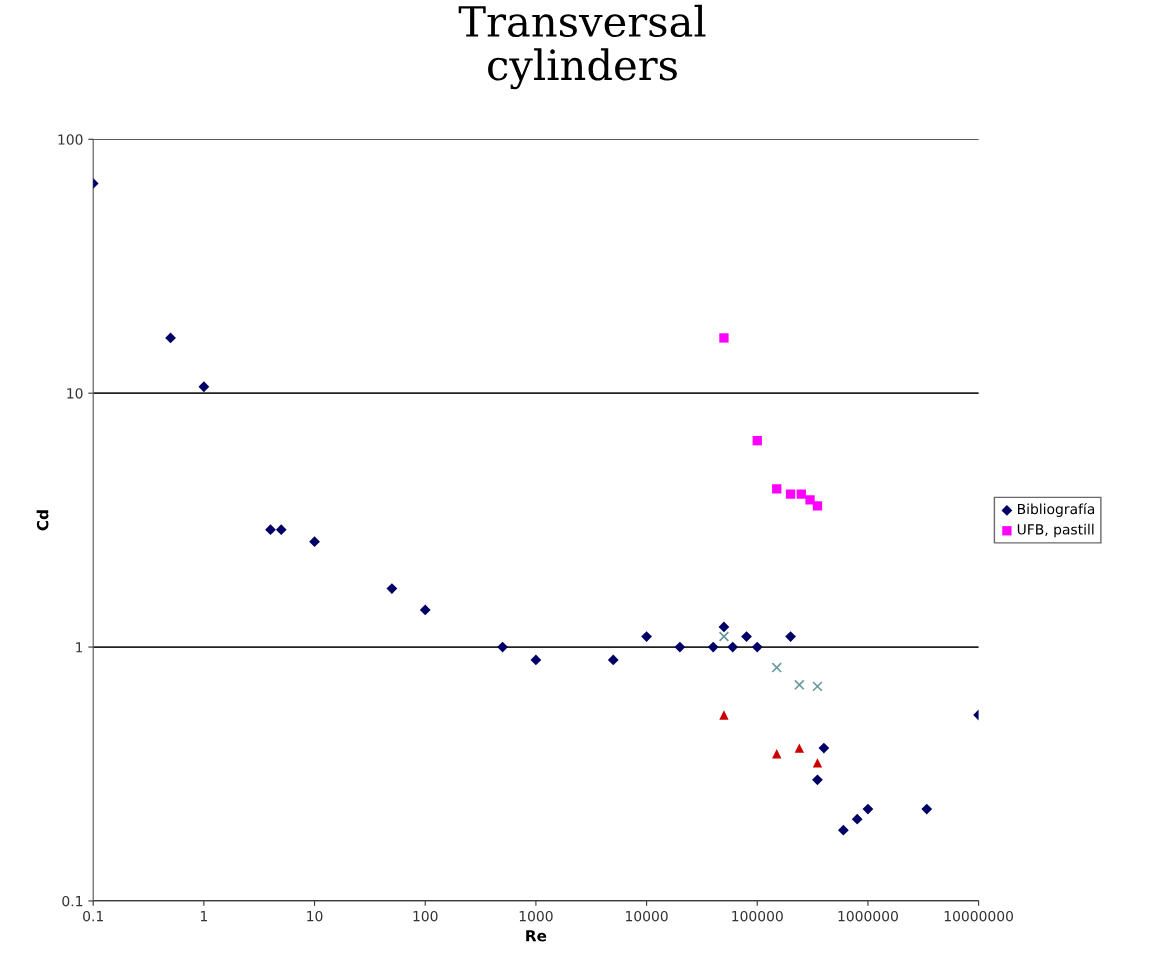 The width and height of the screenshot is (1165, 974). What do you see at coordinates (425, 916) in the screenshot?
I see `x-tick-label: 100` at bounding box center [425, 916].